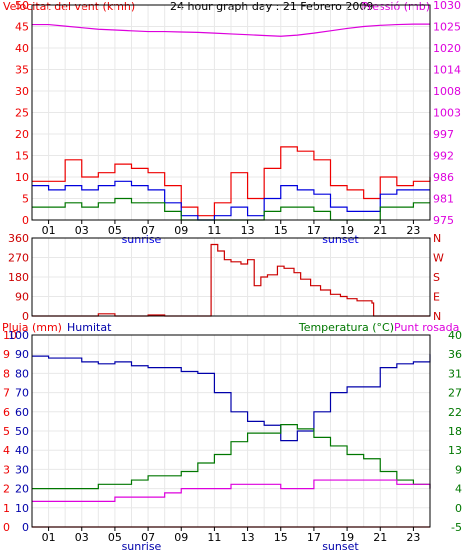  I want to click on wind-panel-x-tick-label: 05, so click(115, 230).